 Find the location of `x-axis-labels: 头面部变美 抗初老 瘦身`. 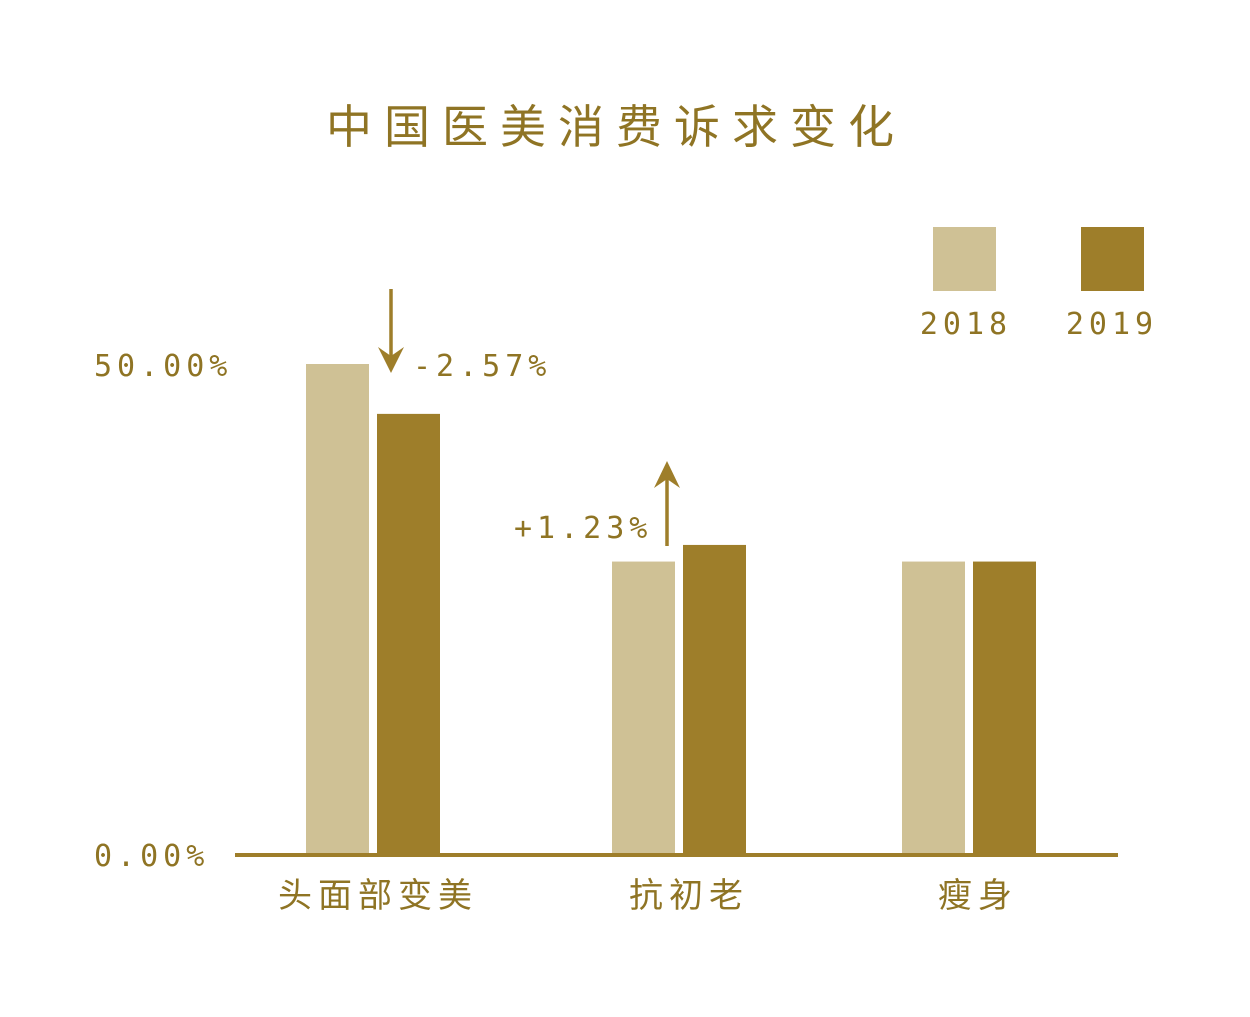

x-axis-labels: 头面部变美 抗初老 瘦身 is located at coordinates (648, 896).